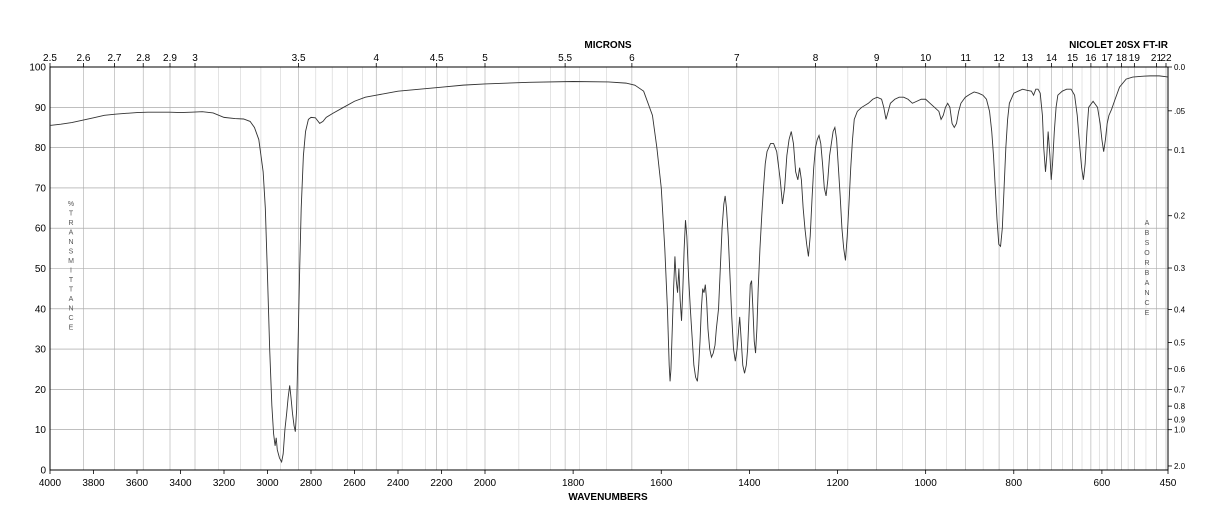  What do you see at coordinates (41, 309) in the screenshot?
I see `y-tick-label: 40` at bounding box center [41, 309].